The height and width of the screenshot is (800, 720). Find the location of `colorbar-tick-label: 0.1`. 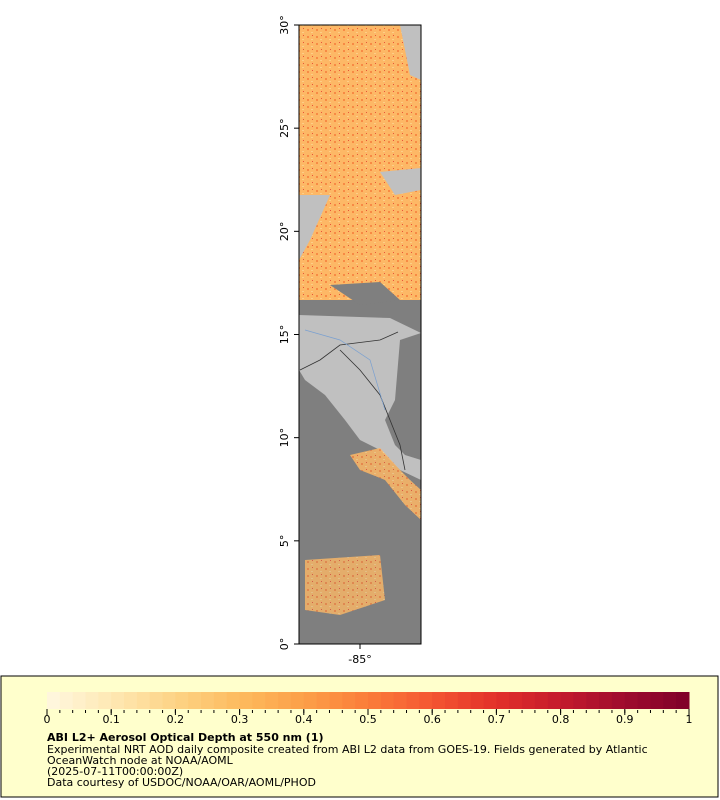

colorbar-tick-label: 0.1 is located at coordinates (111, 719).